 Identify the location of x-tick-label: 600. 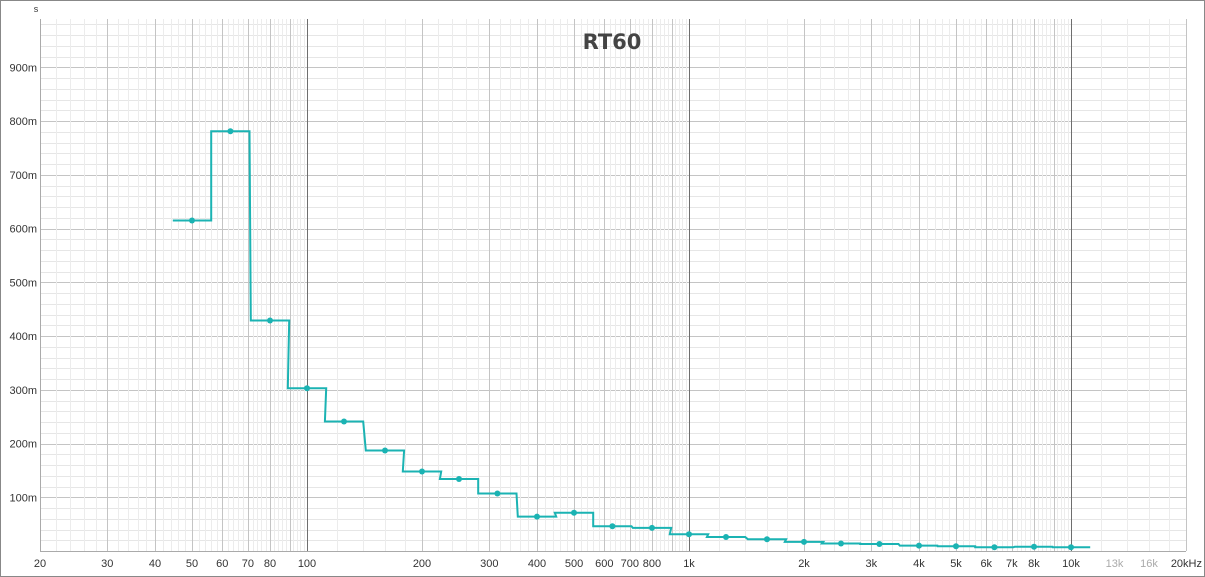
(604, 564).